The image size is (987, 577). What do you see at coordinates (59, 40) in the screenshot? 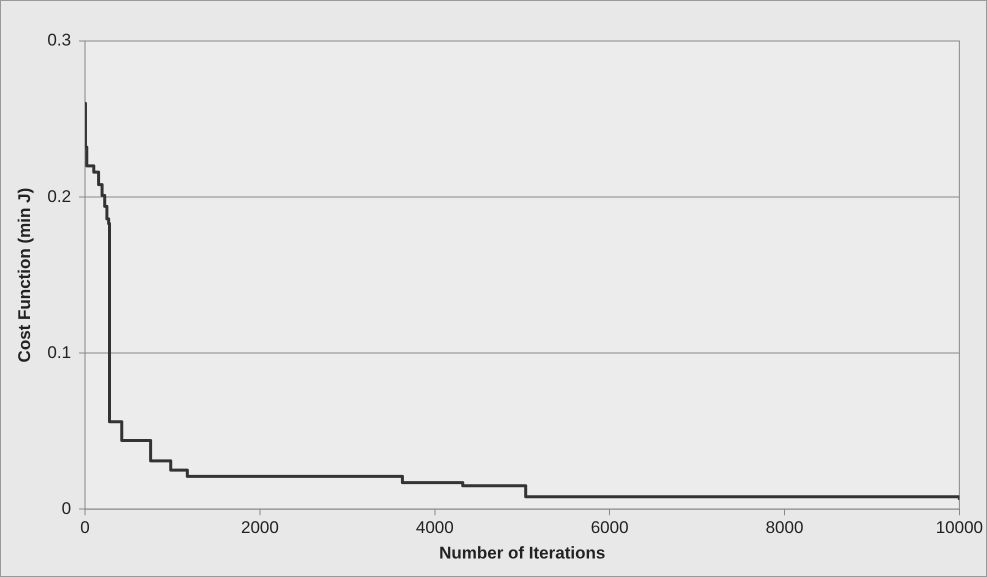
I see `y-tick-label: 0.3` at bounding box center [59, 40].